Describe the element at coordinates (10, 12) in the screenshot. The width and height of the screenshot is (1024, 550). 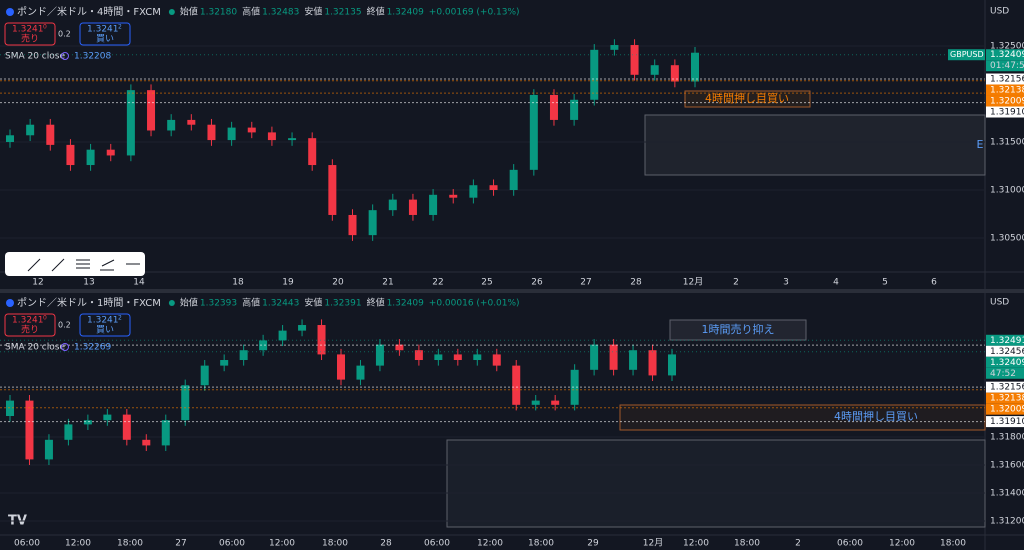
I see `symbol-icon` at that location.